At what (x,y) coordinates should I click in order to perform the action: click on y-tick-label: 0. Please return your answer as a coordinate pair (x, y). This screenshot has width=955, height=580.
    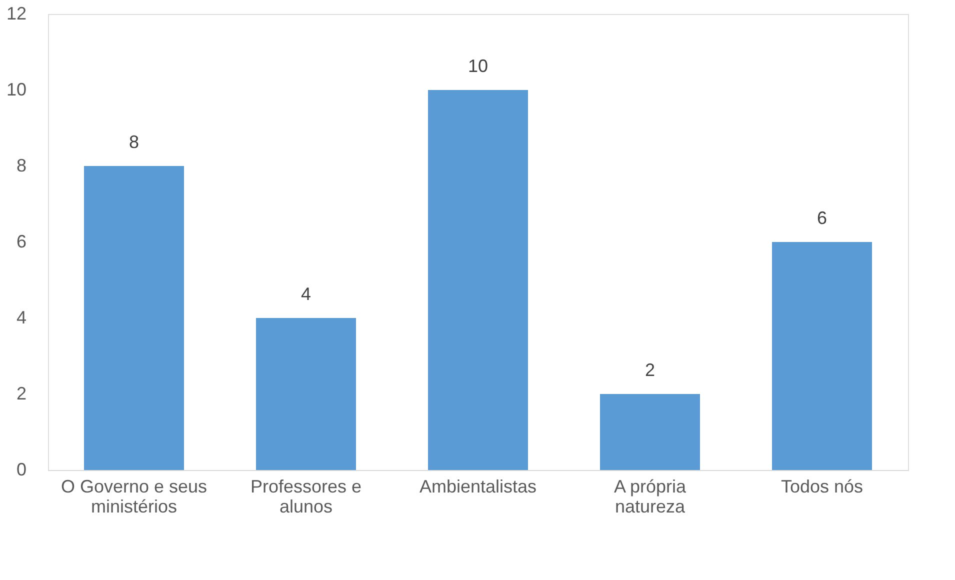
    Looking at the image, I should click on (21, 470).